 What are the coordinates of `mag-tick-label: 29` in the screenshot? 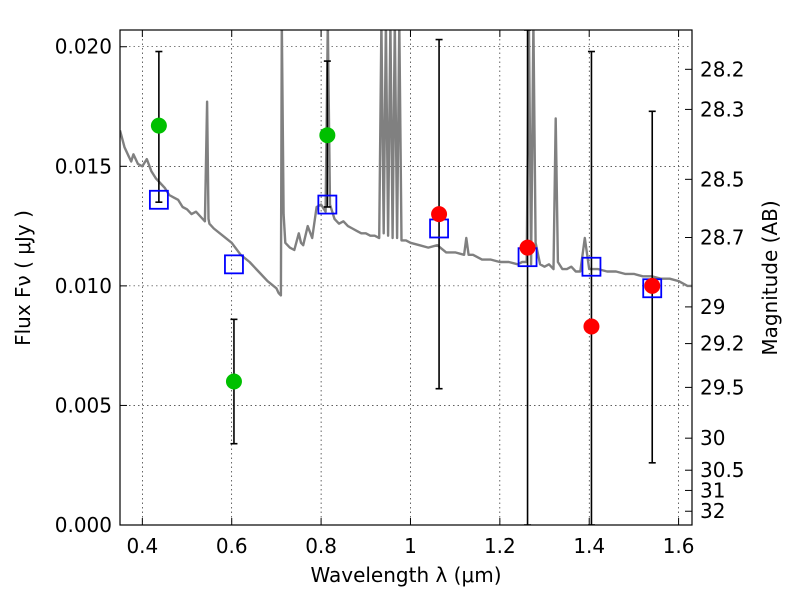 It's located at (712, 307).